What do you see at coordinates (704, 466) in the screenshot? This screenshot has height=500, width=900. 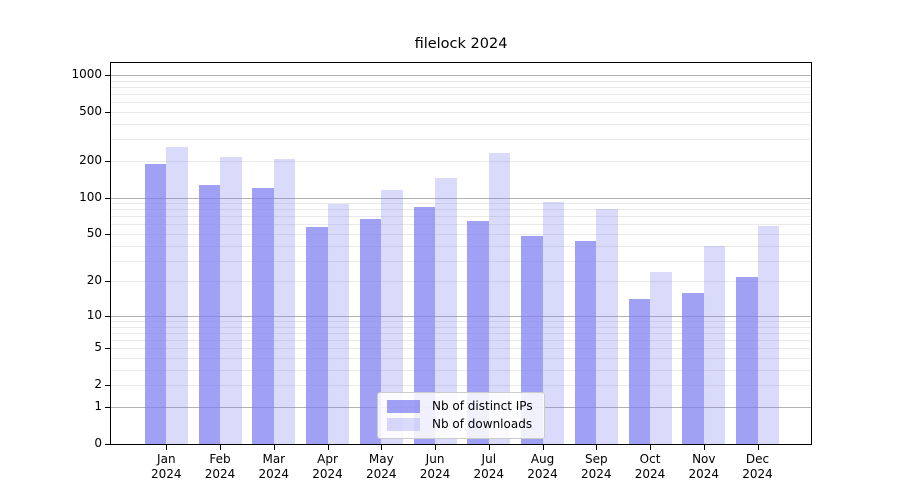 I see `x-tick-label: Nov 2024` at bounding box center [704, 466].